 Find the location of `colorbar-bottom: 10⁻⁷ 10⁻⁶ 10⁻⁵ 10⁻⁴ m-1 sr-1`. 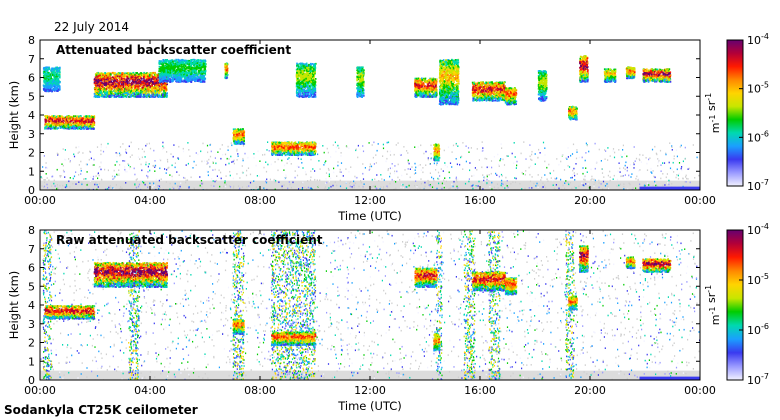

colorbar-bottom: 10⁻⁷ 10⁻⁶ 10⁻⁵ 10⁻⁴ m-1 sr-1 is located at coordinates (736, 304).